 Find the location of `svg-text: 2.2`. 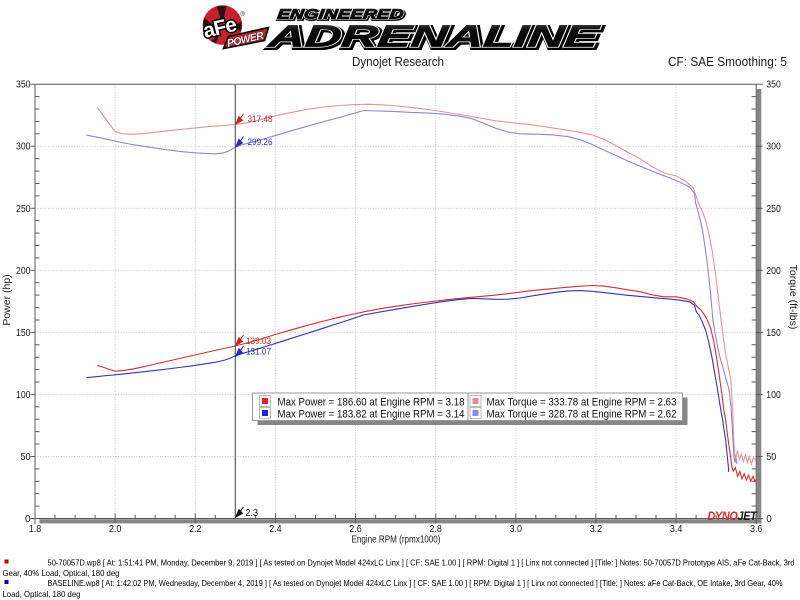

svg-text: 2.2 is located at coordinates (195, 529).